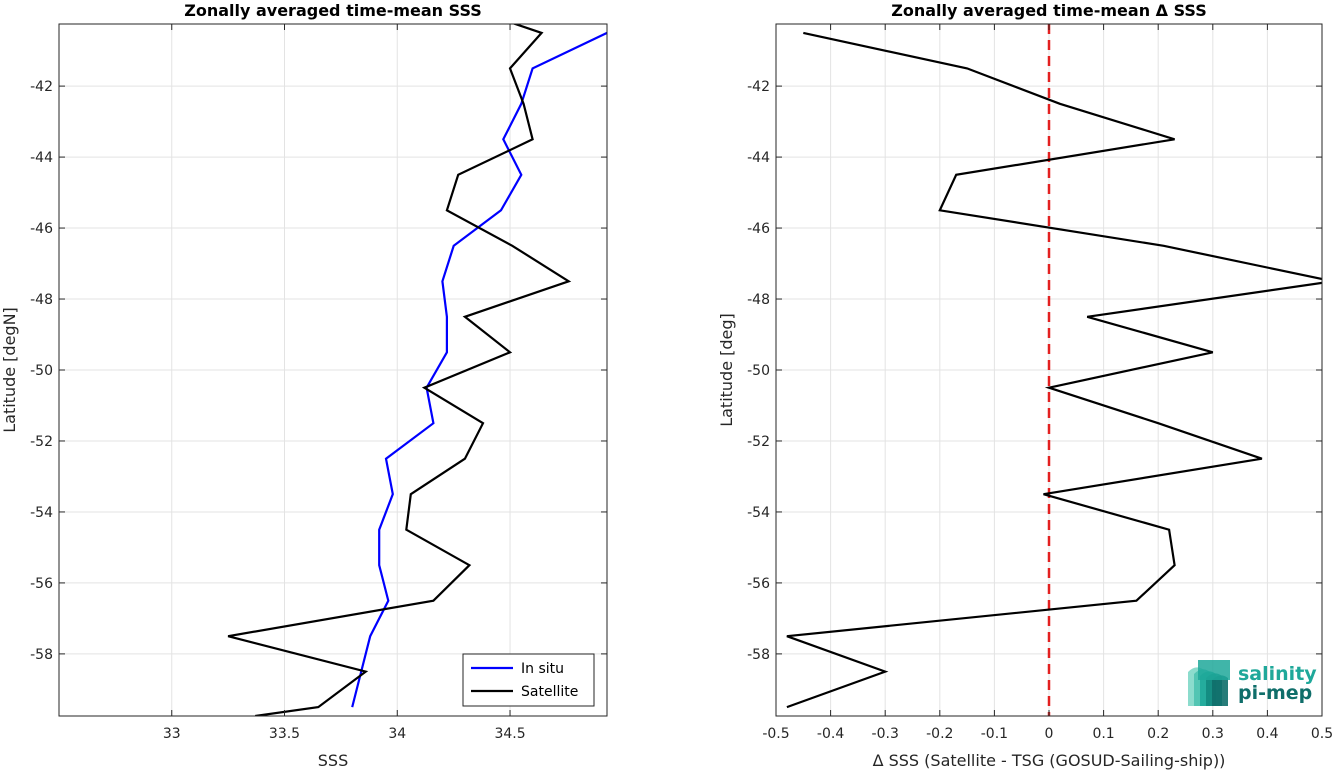  What do you see at coordinates (1213, 734) in the screenshot?
I see `x-tick-label: 0.3` at bounding box center [1213, 734].